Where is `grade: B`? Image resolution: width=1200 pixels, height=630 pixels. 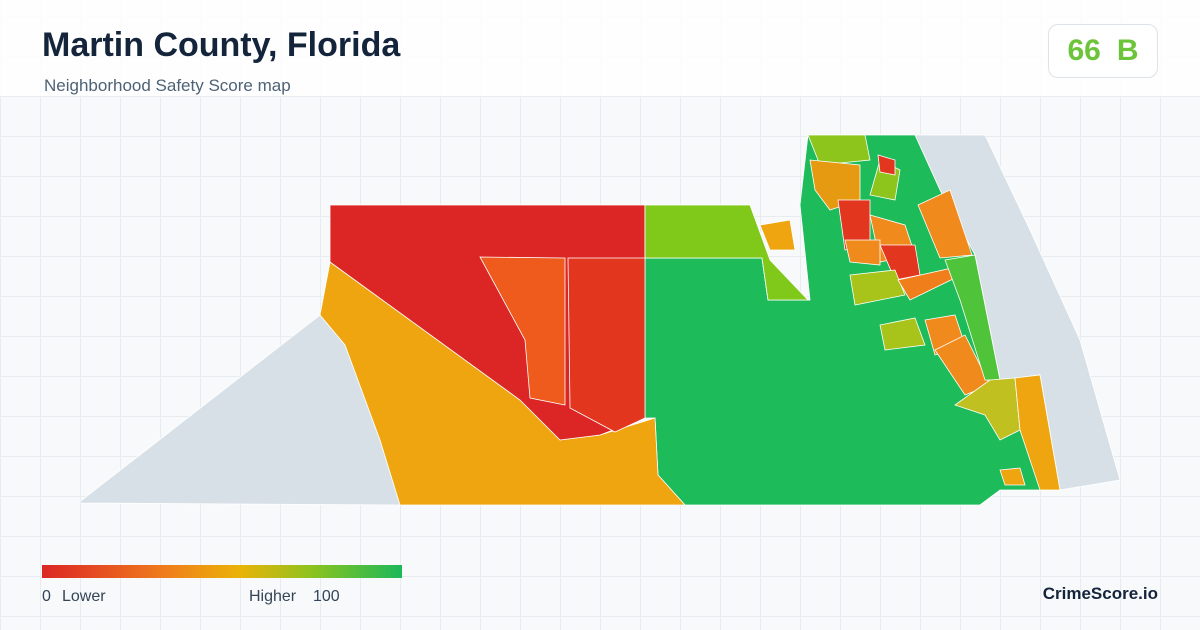
grade: B is located at coordinates (1127, 50).